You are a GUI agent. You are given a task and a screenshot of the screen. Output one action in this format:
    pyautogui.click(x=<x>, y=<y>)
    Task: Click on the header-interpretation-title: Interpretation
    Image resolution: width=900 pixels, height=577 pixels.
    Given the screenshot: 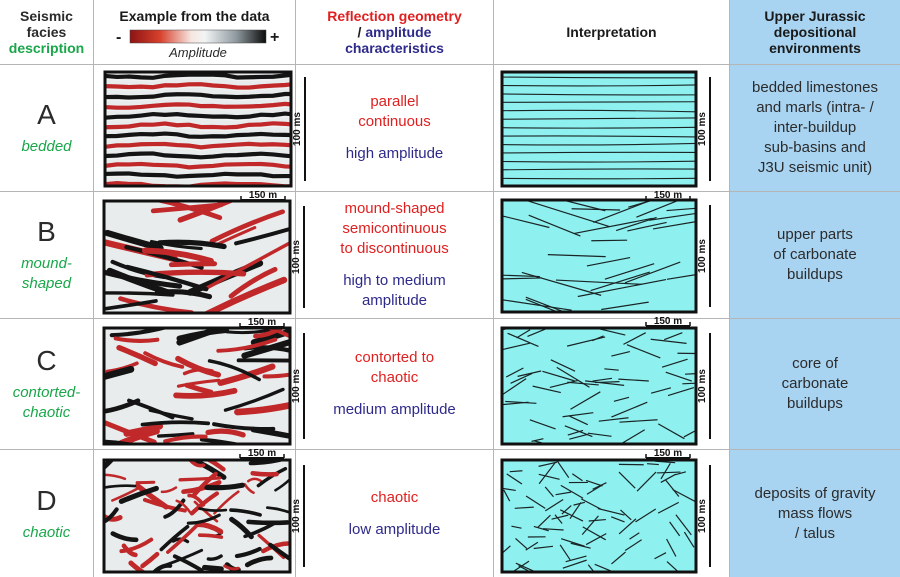 What is the action you would take?
    pyautogui.click(x=611, y=32)
    